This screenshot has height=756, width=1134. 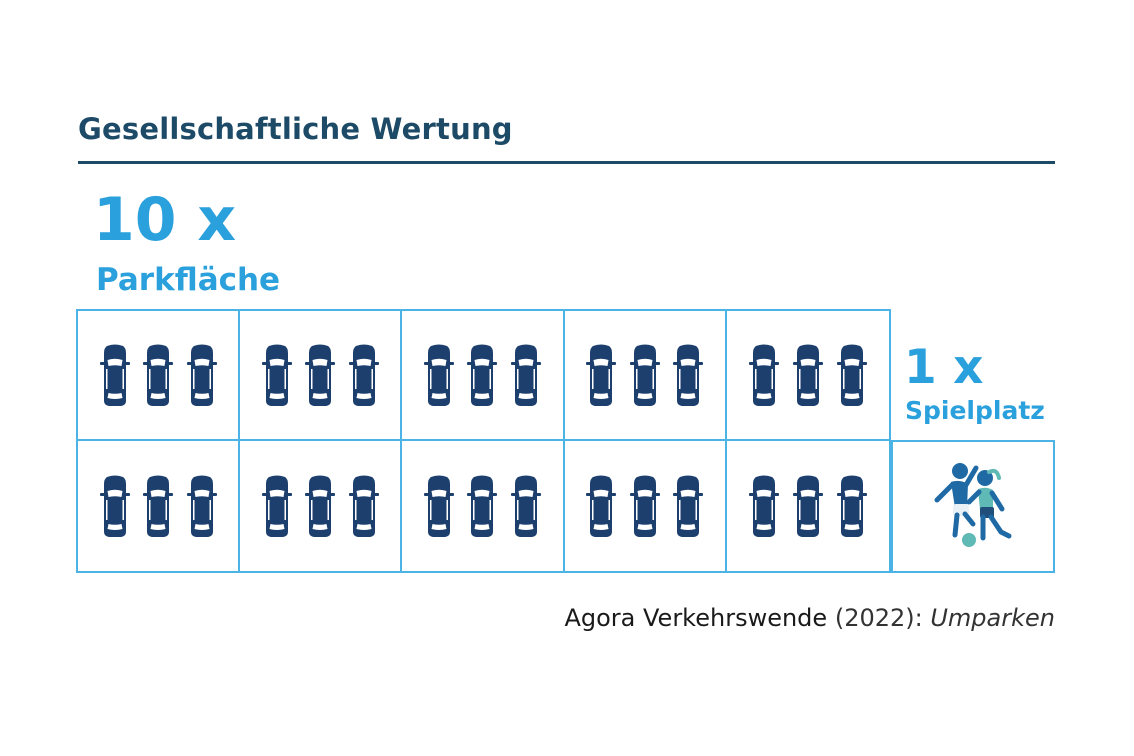 What do you see at coordinates (944, 367) in the screenshot?
I see `playground-count: 1 x` at bounding box center [944, 367].